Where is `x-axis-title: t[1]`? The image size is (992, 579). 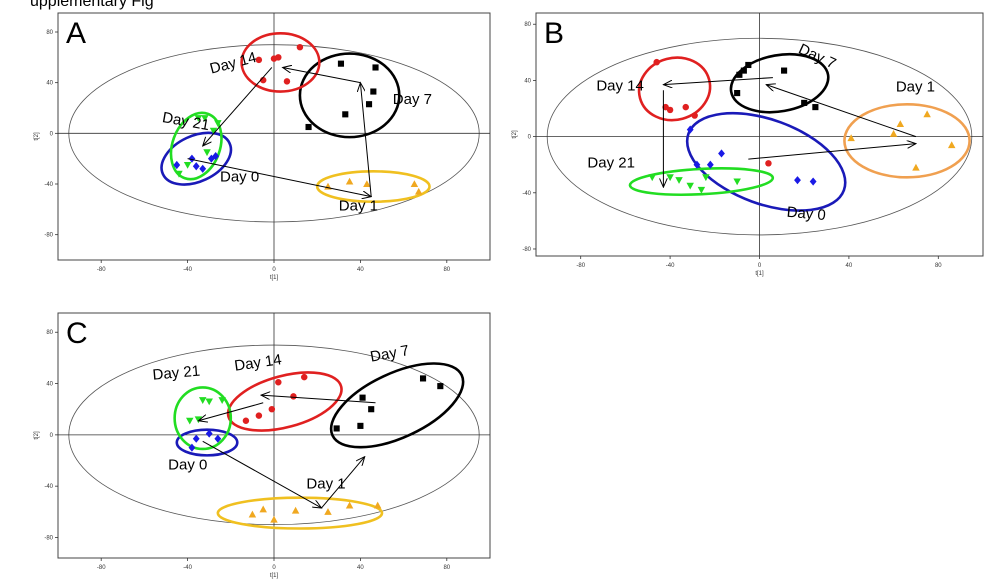
x-axis-title: t[1] is located at coordinates (274, 576).